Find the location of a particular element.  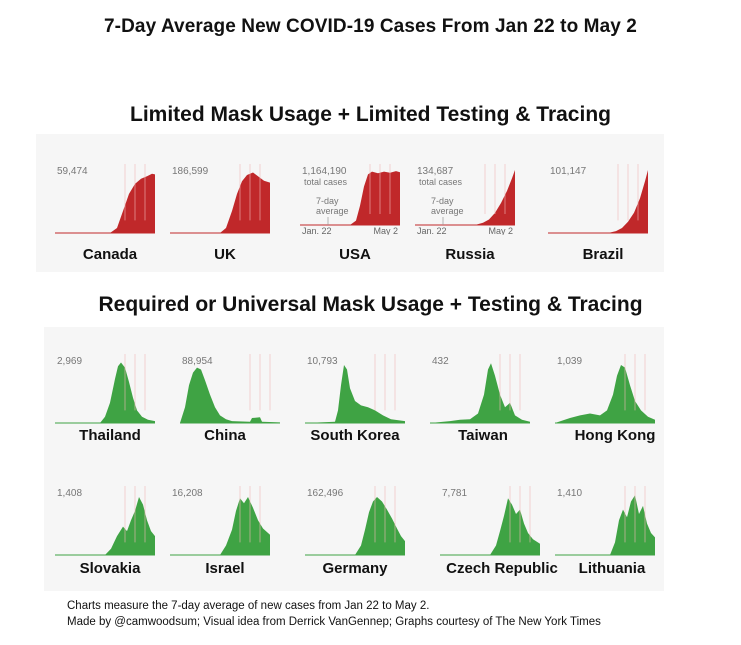

country-label-hong-kong: Hong Kong is located at coordinates (615, 435).